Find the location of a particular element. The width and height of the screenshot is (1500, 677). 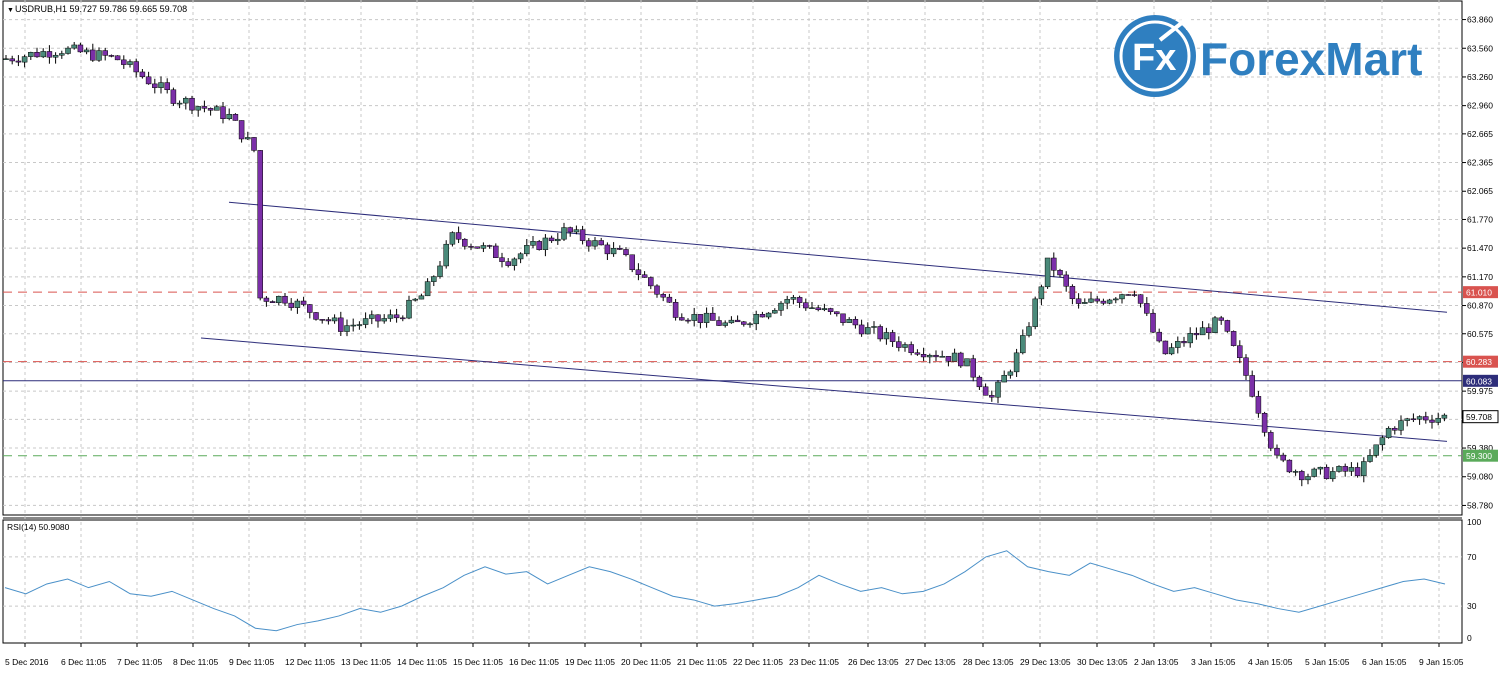

x-tick-label: 5 Dec 2016 is located at coordinates (27, 662).